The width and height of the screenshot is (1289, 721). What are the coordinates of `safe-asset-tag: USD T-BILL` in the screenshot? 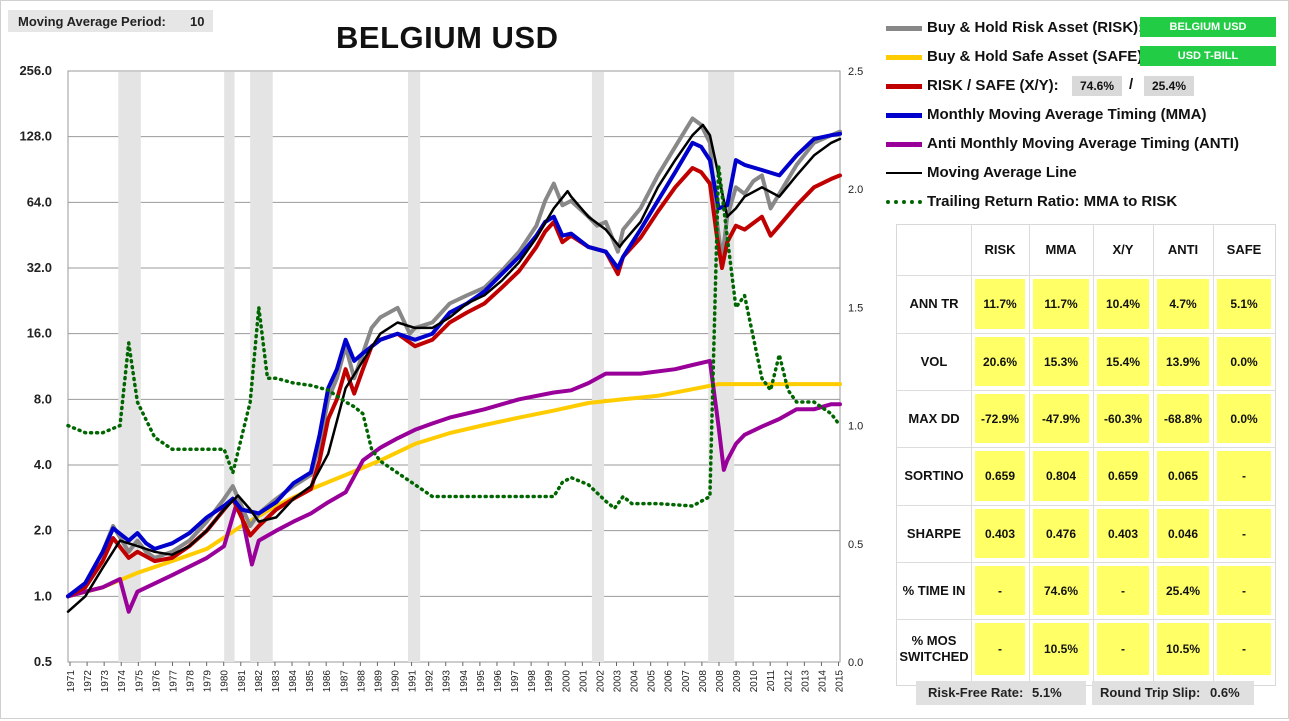 It's located at (1208, 56).